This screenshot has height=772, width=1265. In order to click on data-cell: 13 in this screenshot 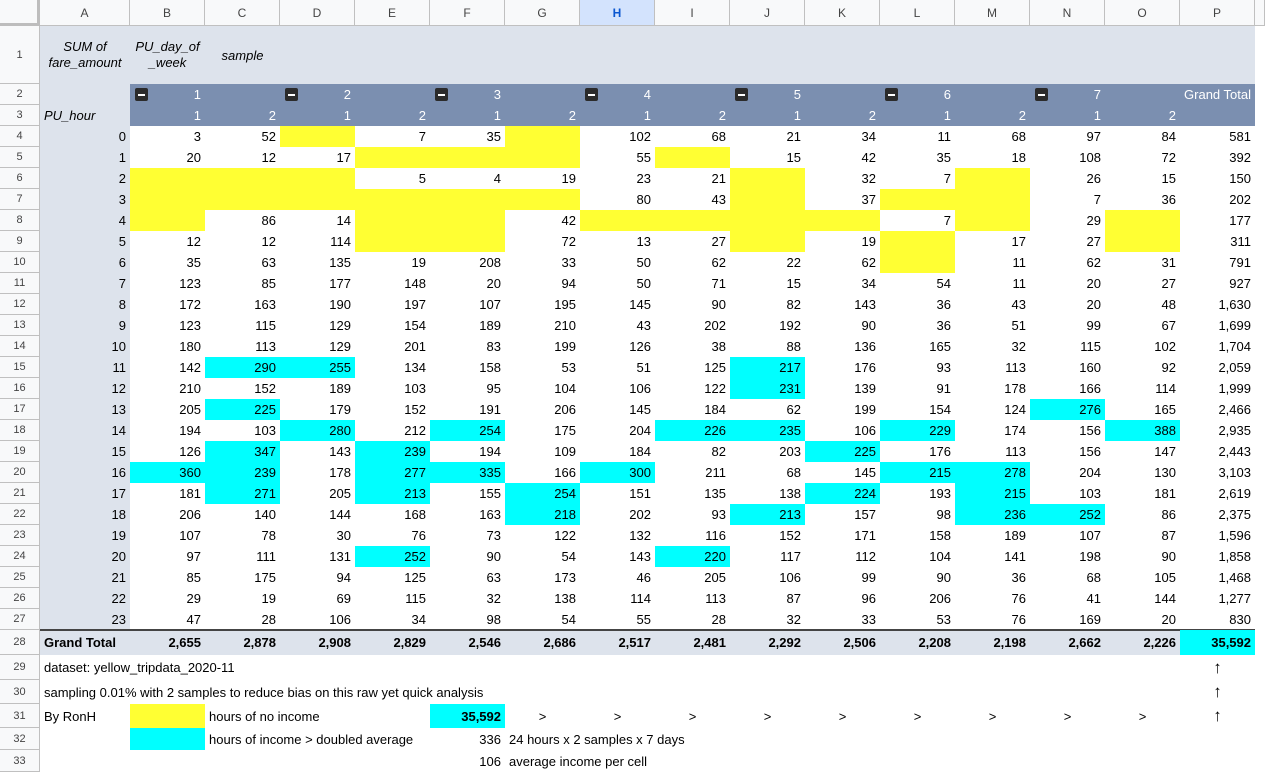, I will do `click(643, 241)`.